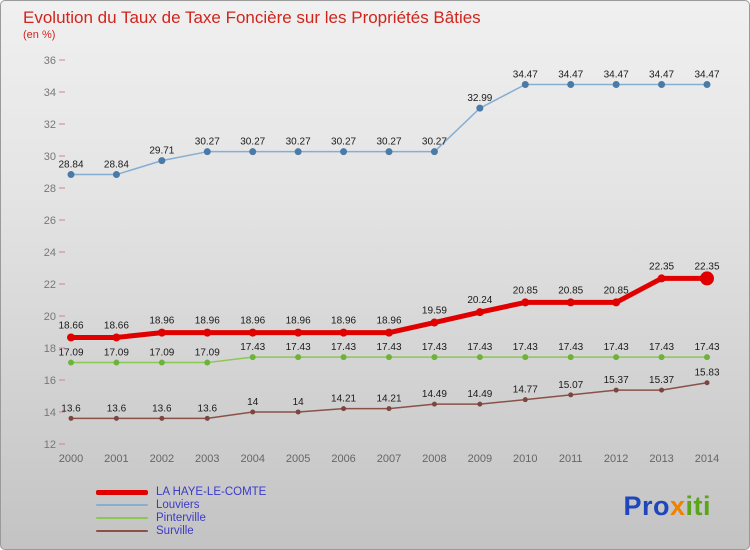 This screenshot has width=750, height=550. I want to click on svg-text: 18.96, so click(252, 321).